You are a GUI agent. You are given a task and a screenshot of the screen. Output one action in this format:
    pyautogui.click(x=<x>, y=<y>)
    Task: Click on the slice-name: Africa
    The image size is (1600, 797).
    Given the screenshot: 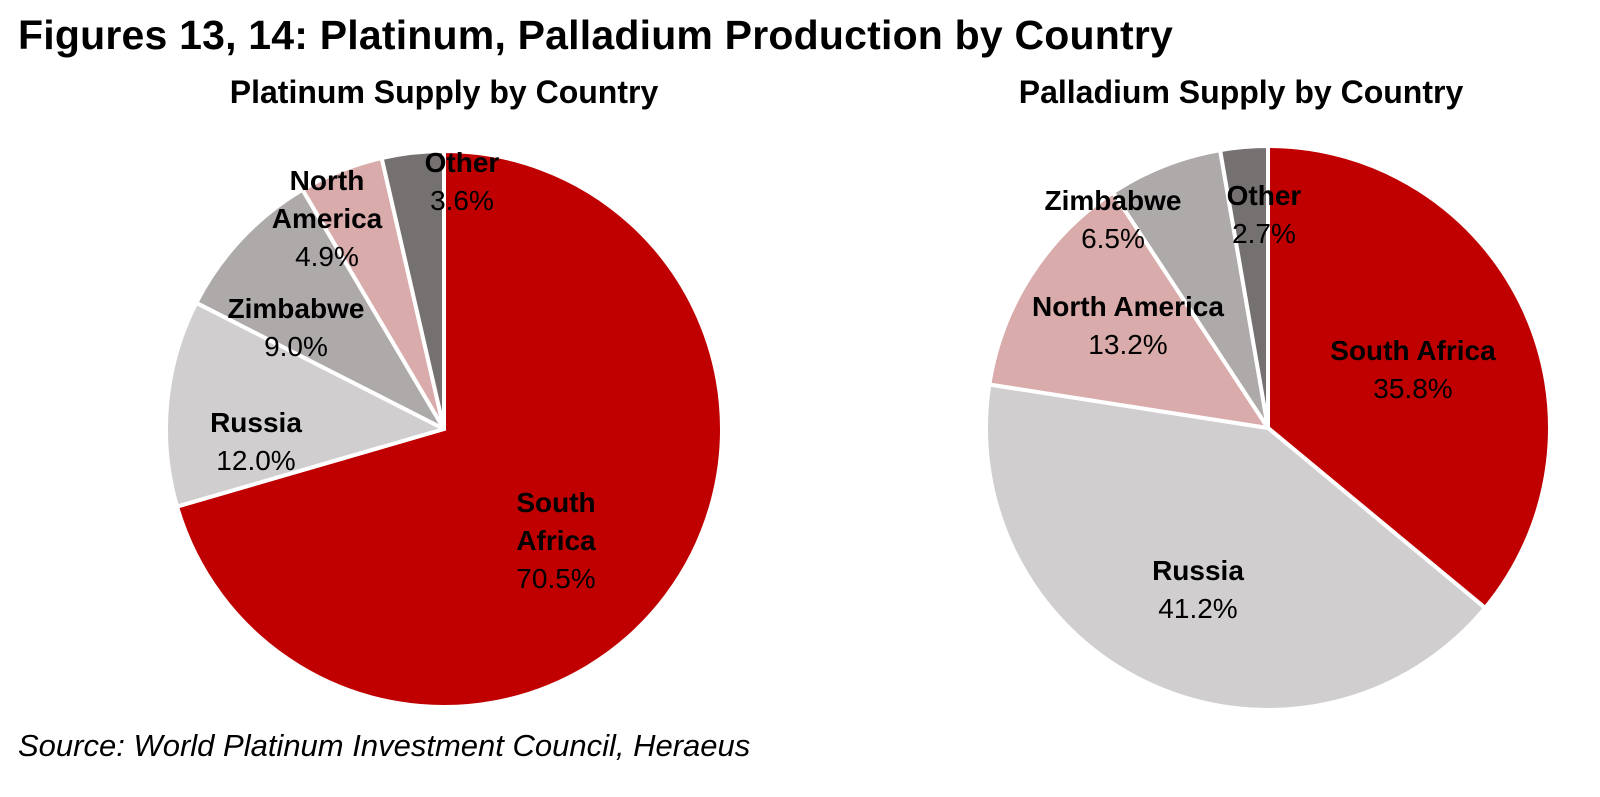 What is the action you would take?
    pyautogui.click(x=556, y=540)
    